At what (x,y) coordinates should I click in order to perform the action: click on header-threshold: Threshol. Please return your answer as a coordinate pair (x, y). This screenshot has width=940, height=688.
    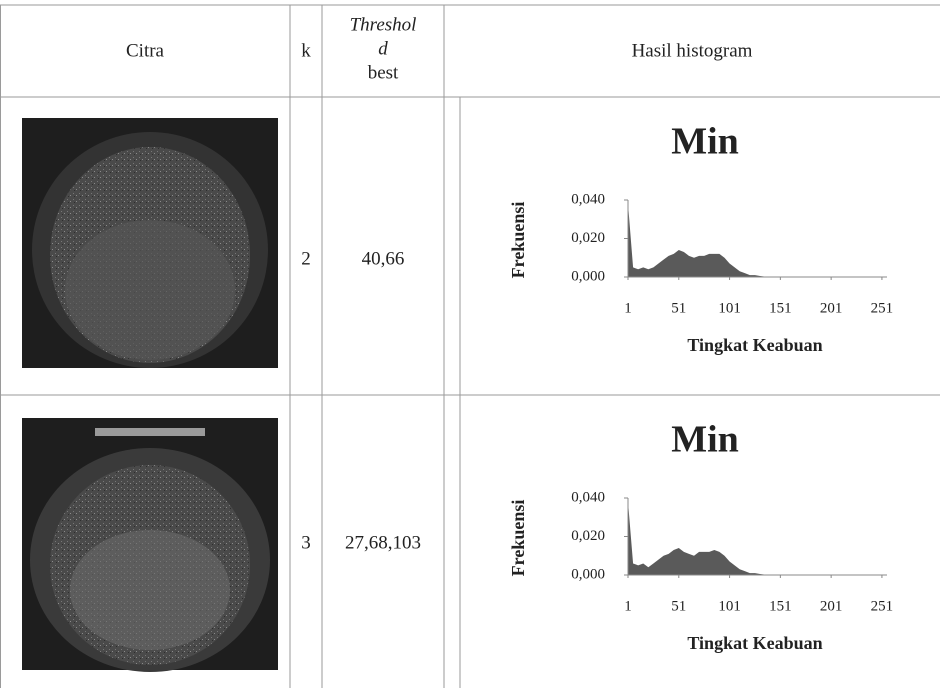
    Looking at the image, I should click on (383, 24).